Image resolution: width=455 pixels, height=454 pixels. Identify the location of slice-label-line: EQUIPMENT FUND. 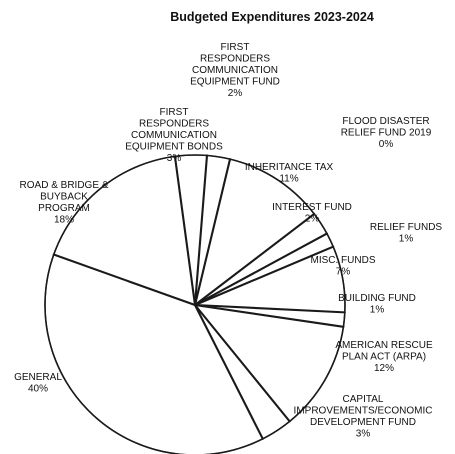
(235, 82).